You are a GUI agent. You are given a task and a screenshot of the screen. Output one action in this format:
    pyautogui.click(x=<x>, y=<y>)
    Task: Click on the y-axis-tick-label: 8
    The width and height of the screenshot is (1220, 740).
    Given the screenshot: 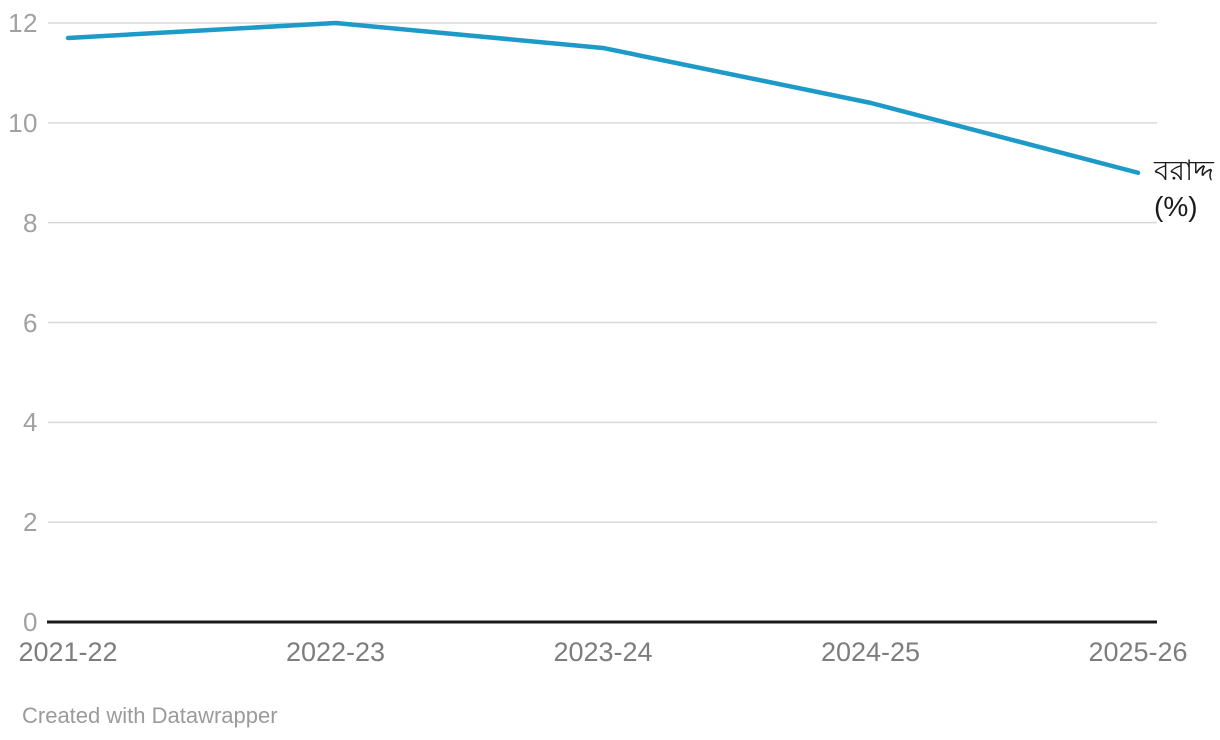 What is the action you would take?
    pyautogui.click(x=30, y=222)
    